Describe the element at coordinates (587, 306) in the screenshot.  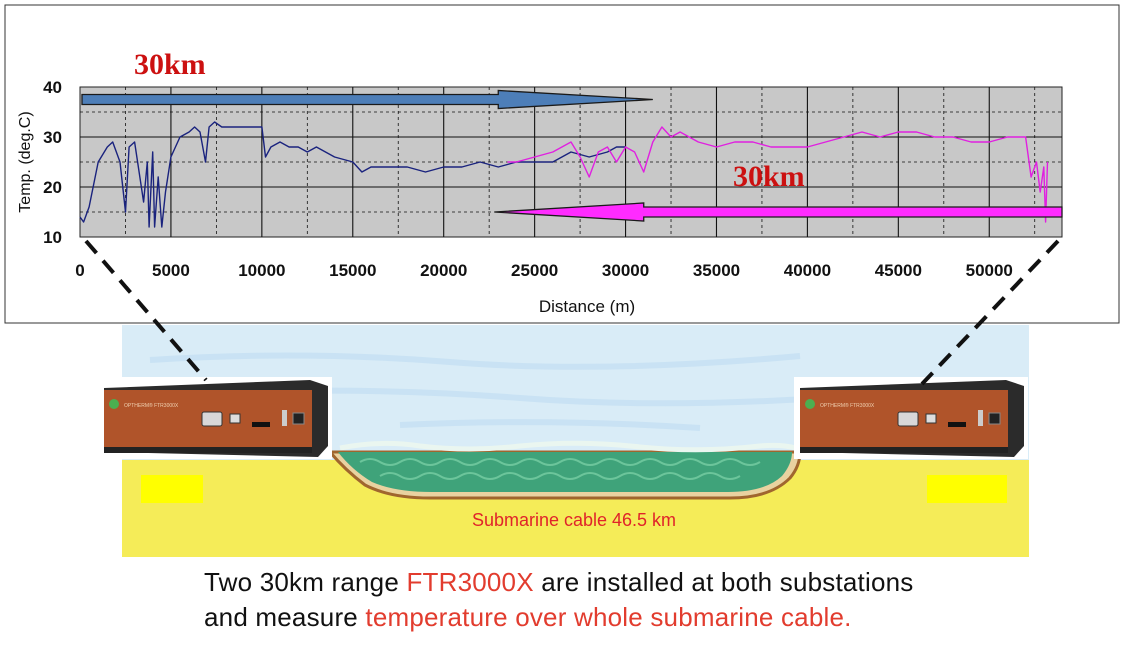
I see `x-axis-title: Distance (m)` at that location.